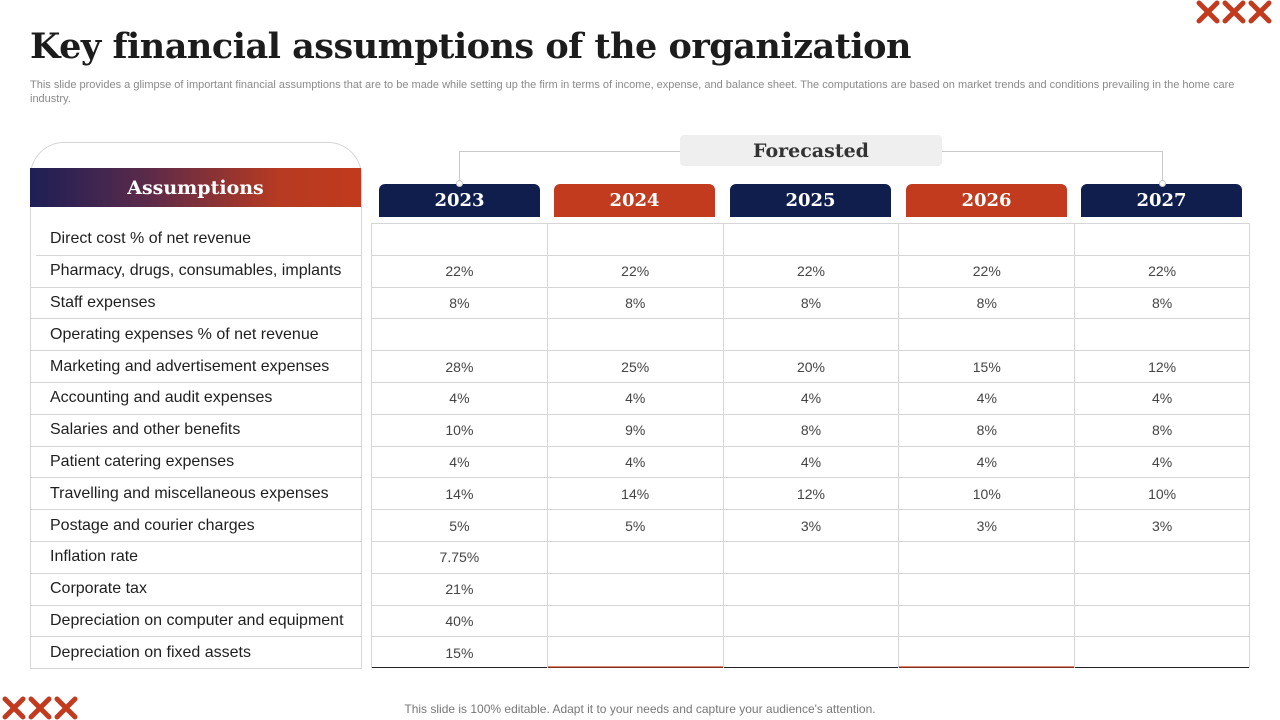 This screenshot has width=1280, height=720. What do you see at coordinates (634, 200) in the screenshot?
I see `year-header-2024: 2024` at bounding box center [634, 200].